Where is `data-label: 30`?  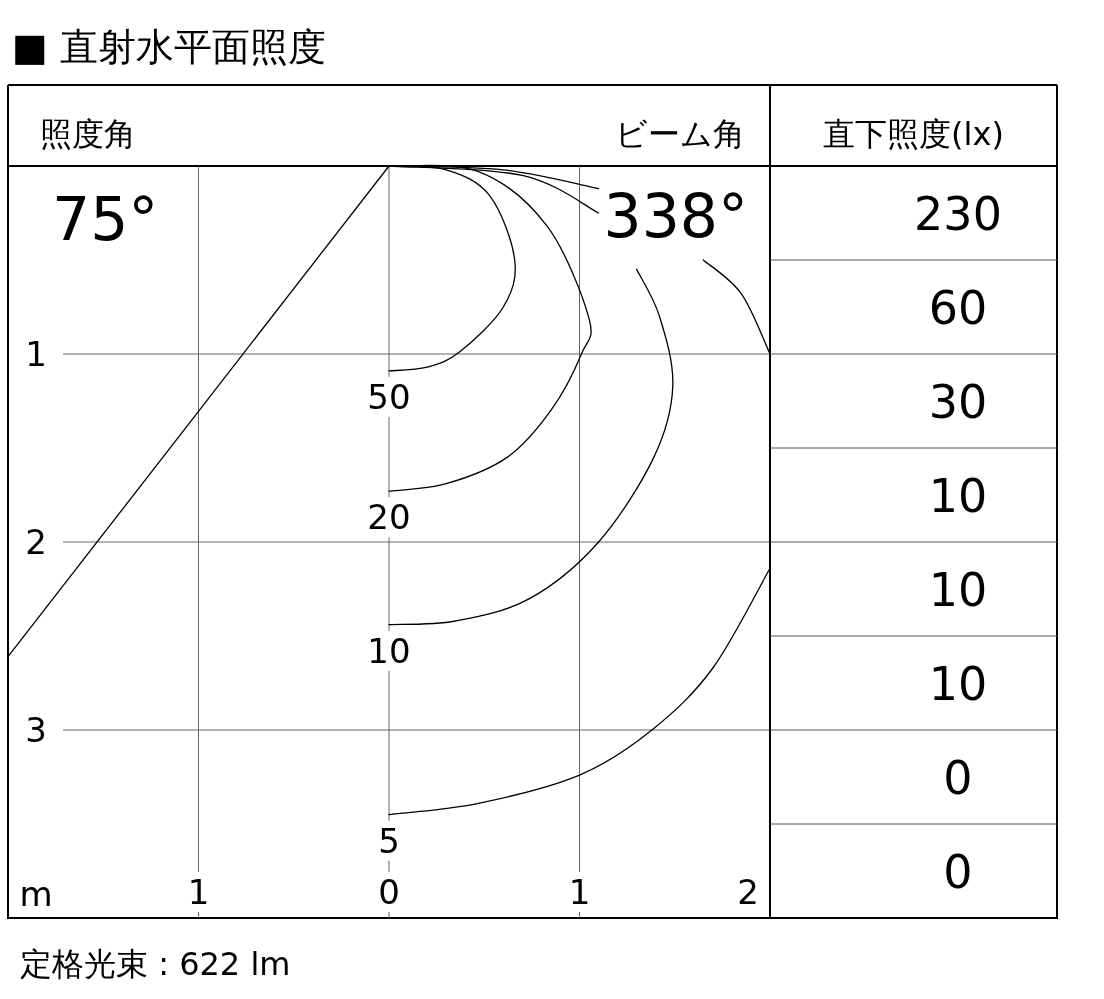
data-label: 30 is located at coordinates (958, 402).